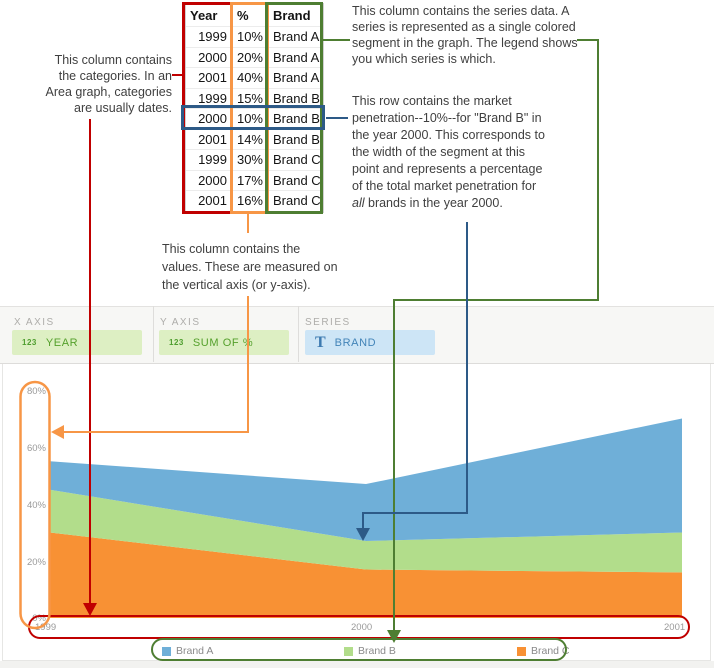 The width and height of the screenshot is (714, 668). What do you see at coordinates (36, 505) in the screenshot?
I see `y-tick-40: 40%` at bounding box center [36, 505].